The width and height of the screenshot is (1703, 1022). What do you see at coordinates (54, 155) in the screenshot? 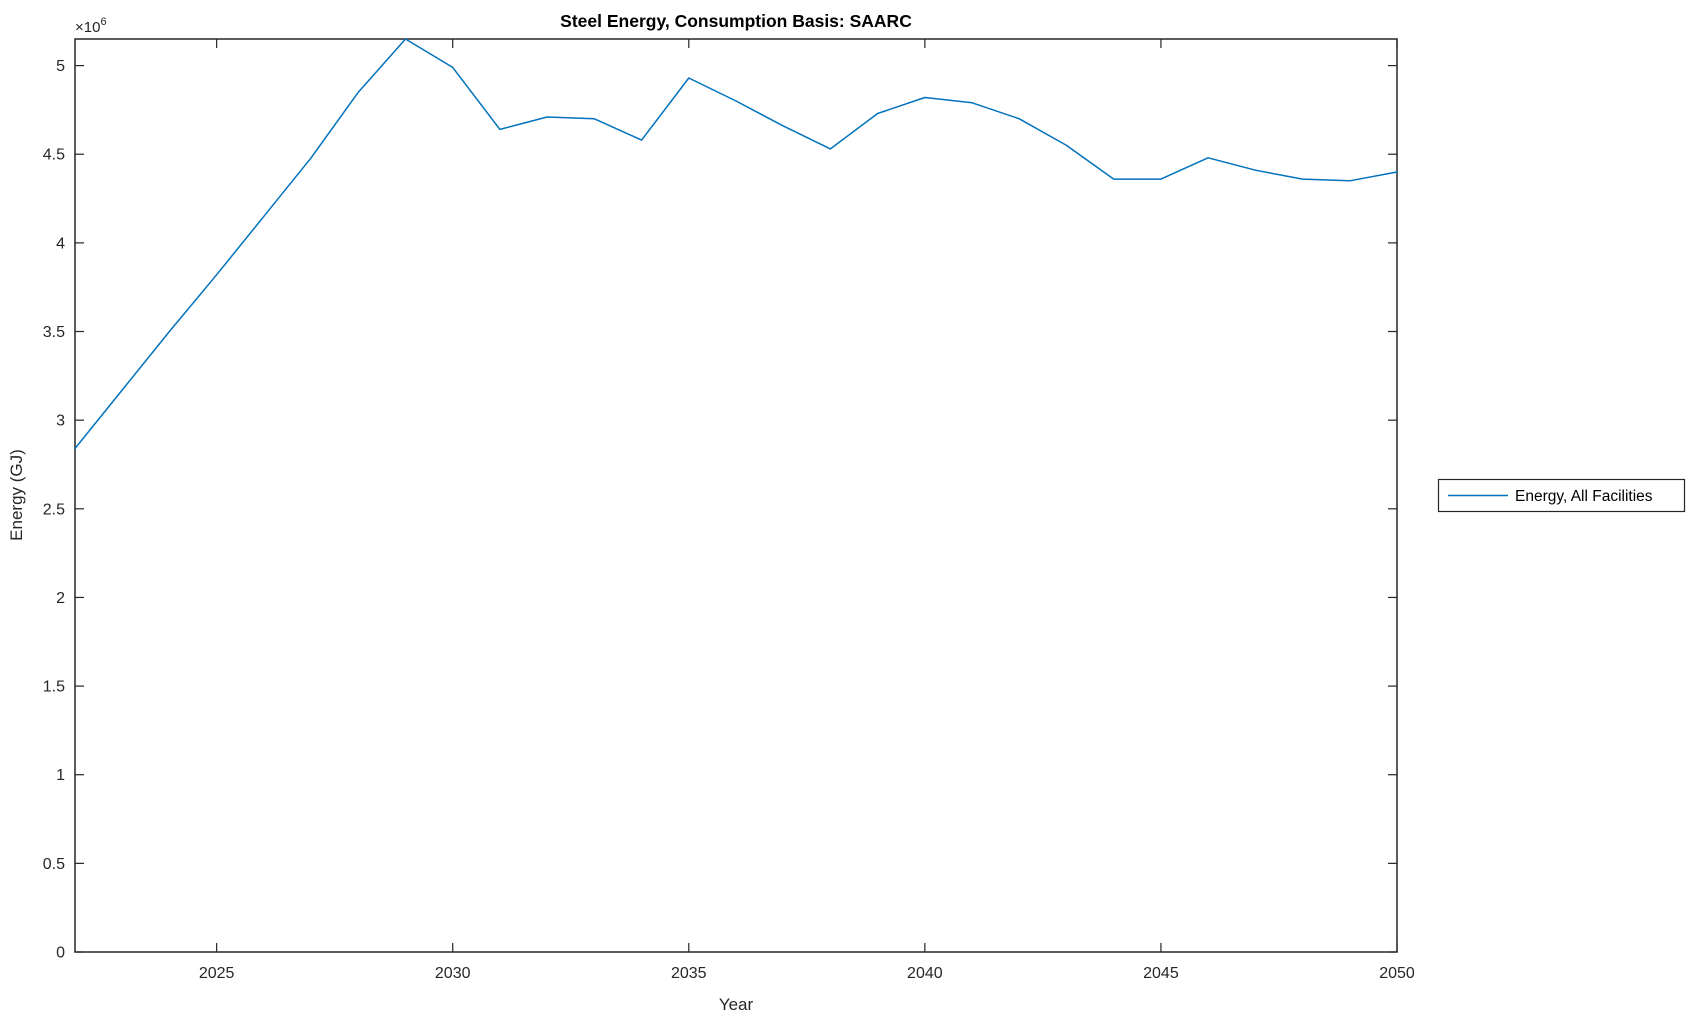
I see `y-tick-label: 4.5` at bounding box center [54, 155].